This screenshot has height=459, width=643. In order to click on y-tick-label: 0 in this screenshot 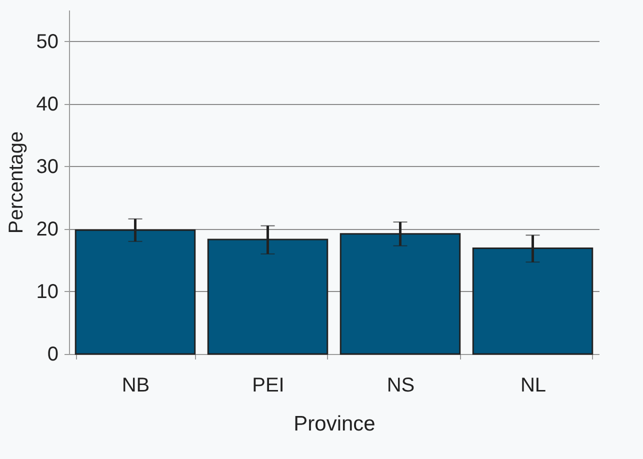, I will do `click(52, 355)`.